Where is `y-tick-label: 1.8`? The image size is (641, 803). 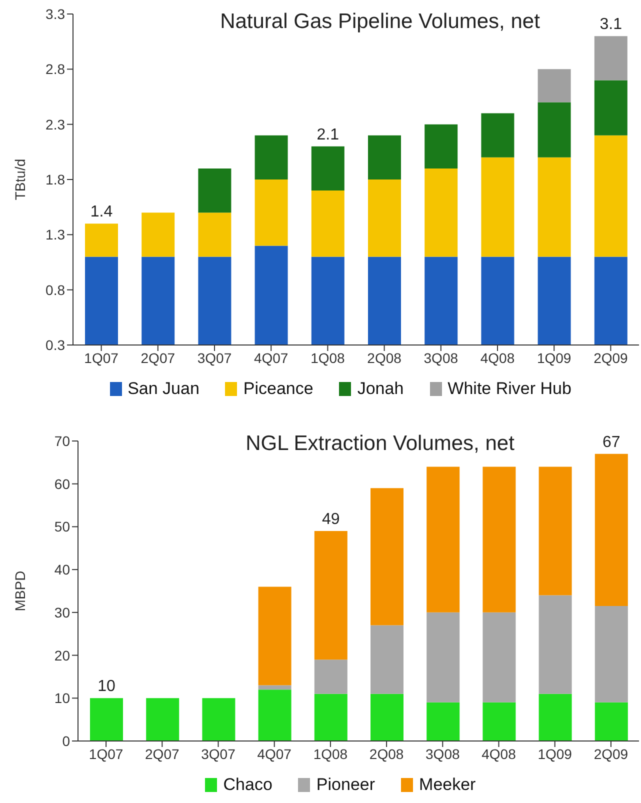 y-tick-label: 1.8 is located at coordinates (56, 179).